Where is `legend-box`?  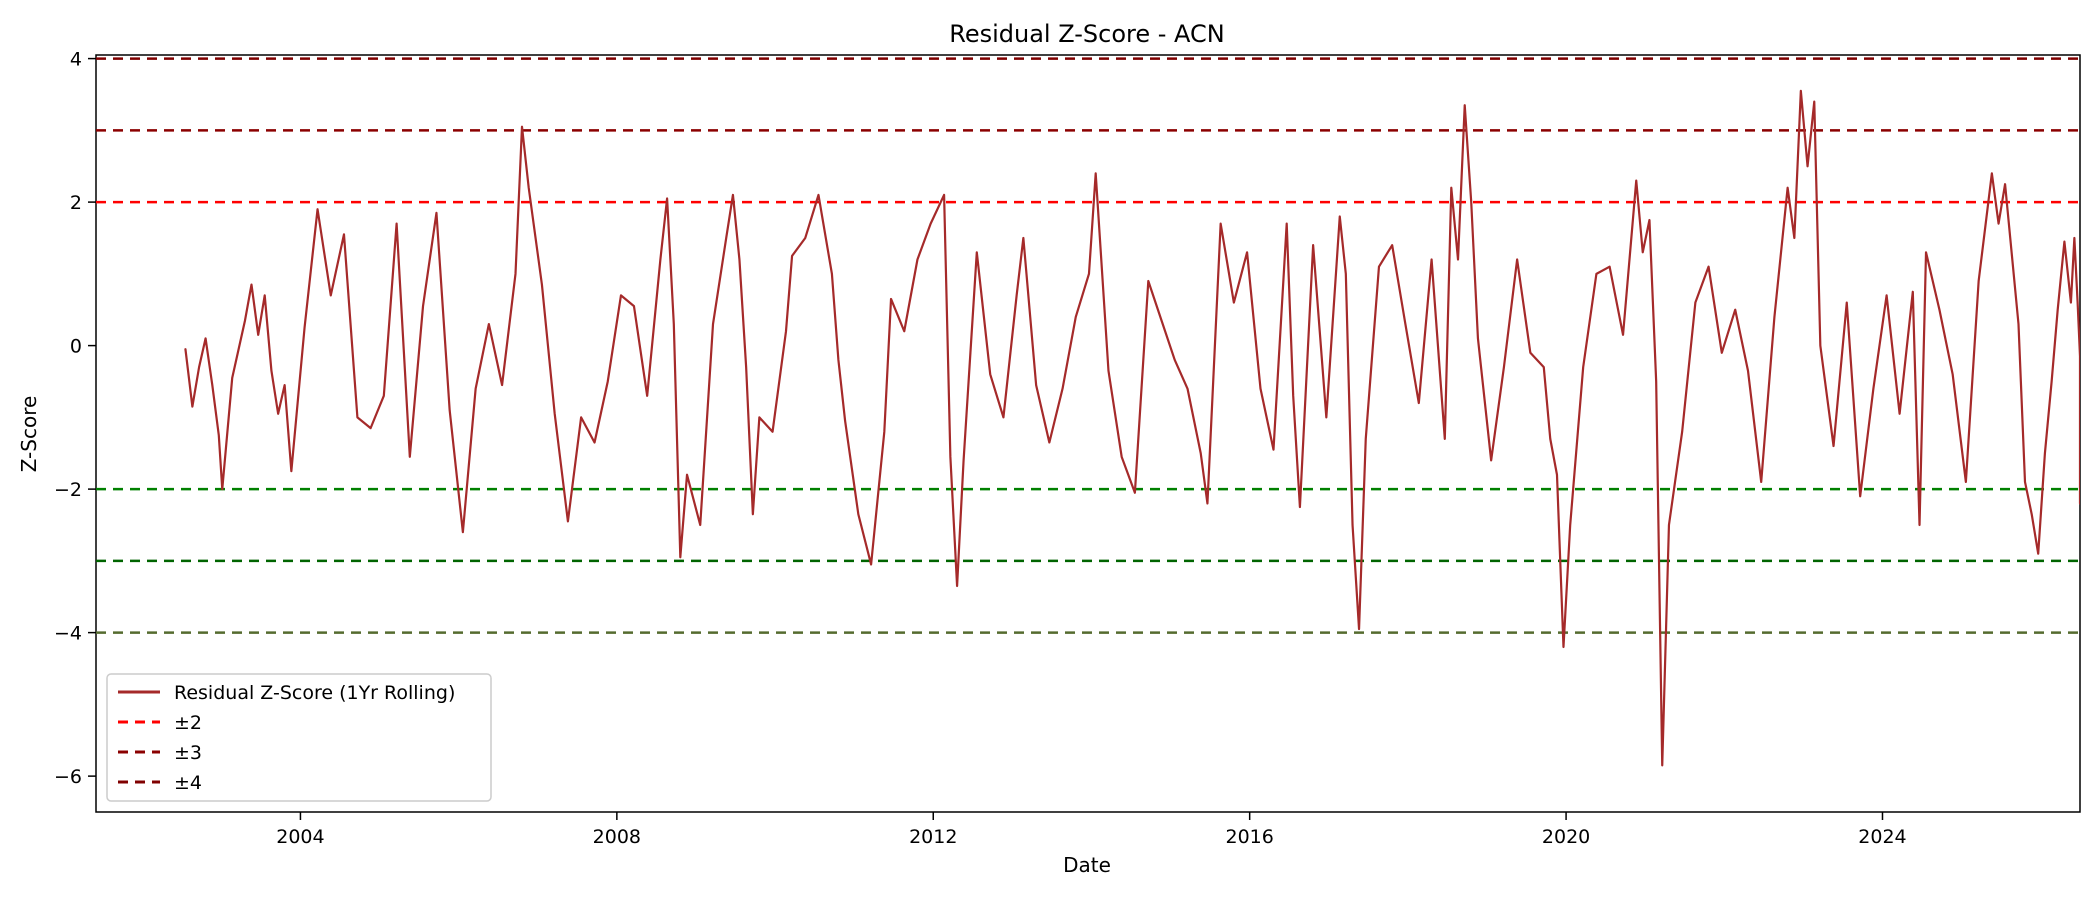
legend-box is located at coordinates (299, 737).